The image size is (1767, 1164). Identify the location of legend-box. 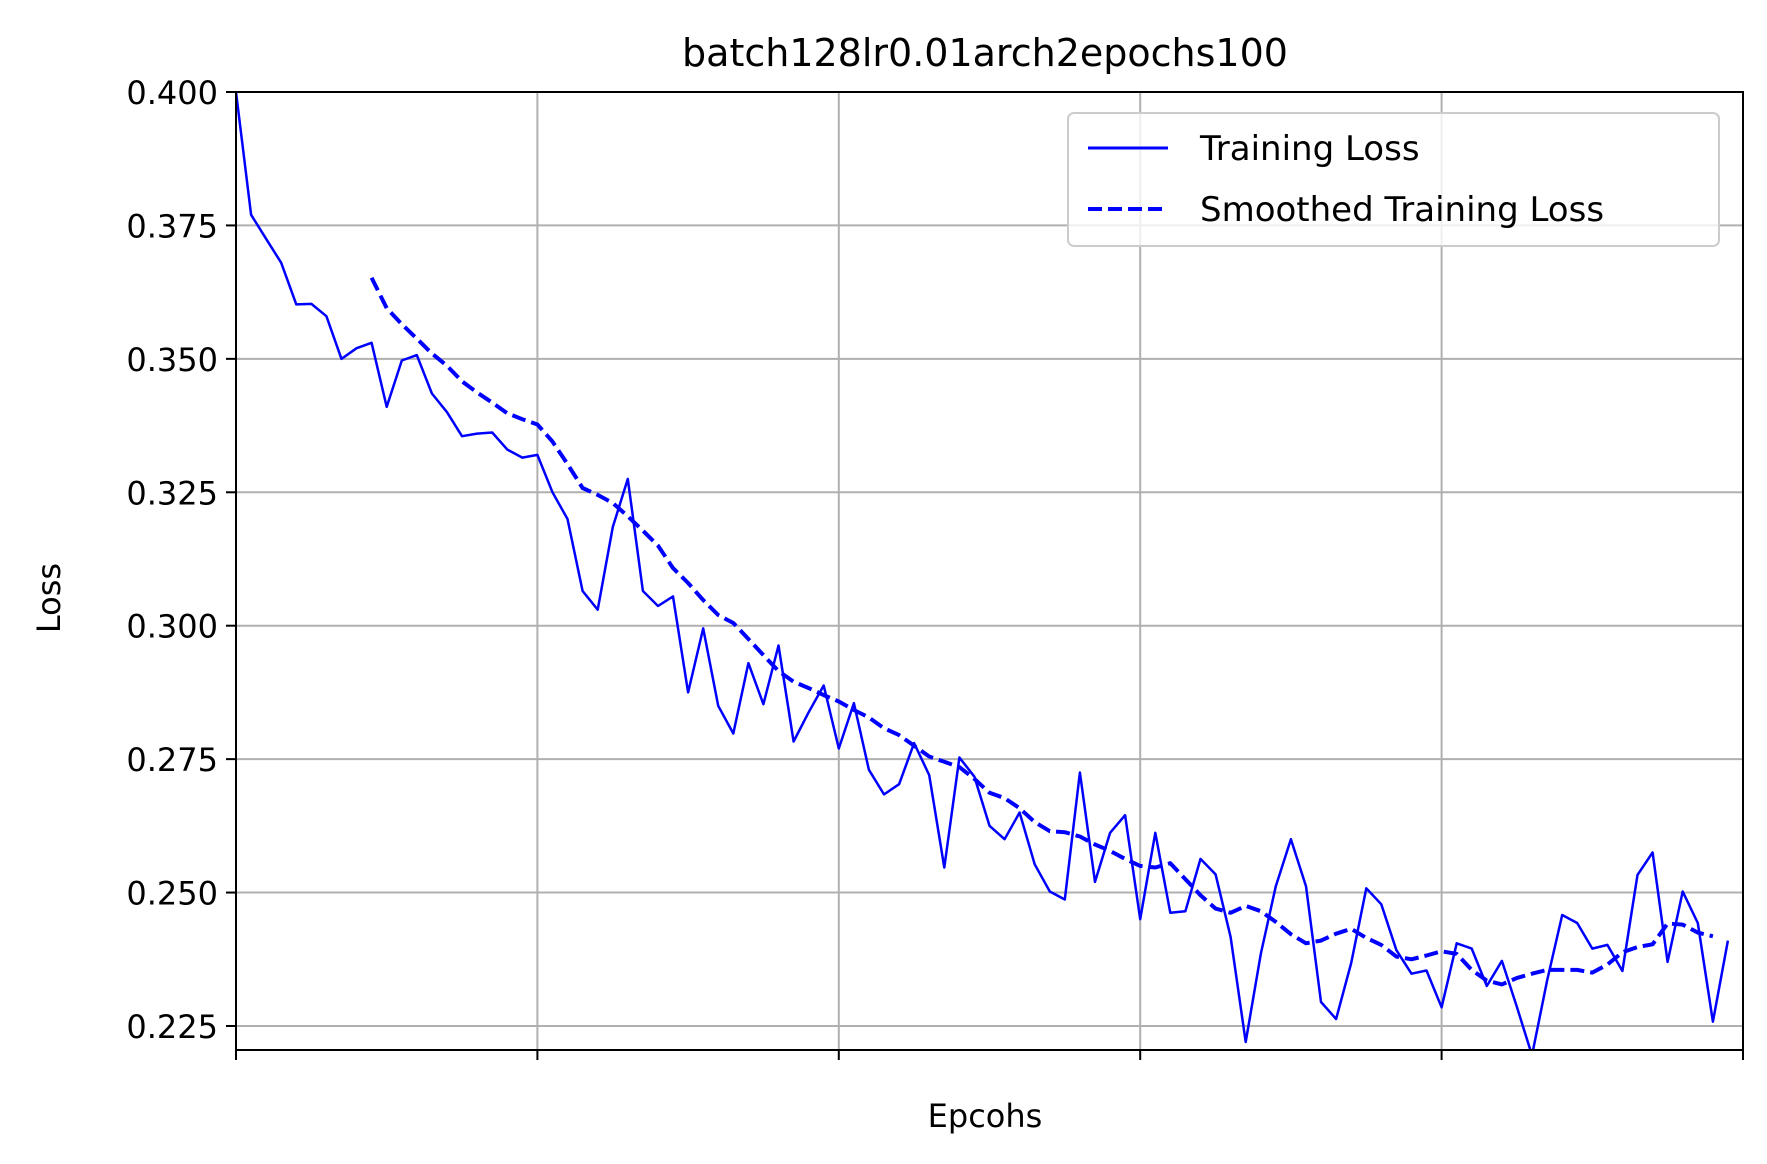
(1393, 179).